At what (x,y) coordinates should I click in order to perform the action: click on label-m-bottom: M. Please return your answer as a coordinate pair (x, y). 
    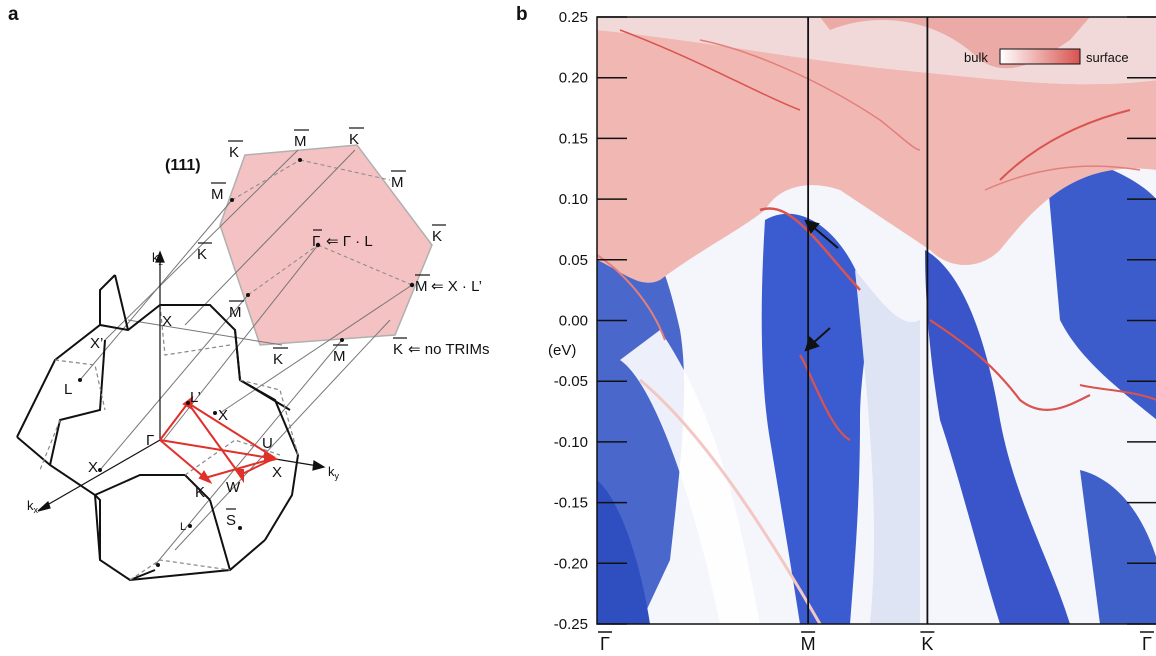
    Looking at the image, I should click on (339, 356).